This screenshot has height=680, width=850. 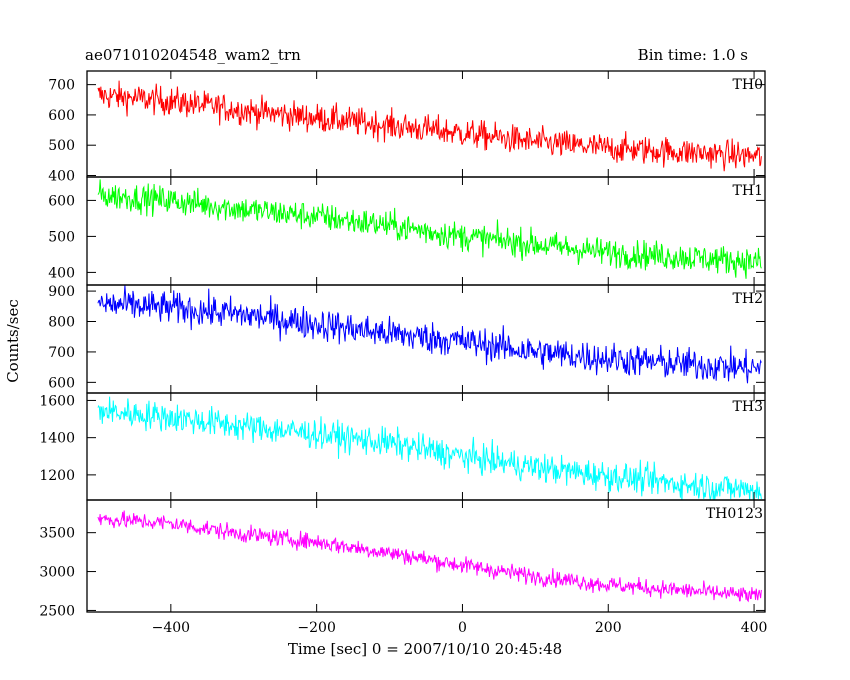 What do you see at coordinates (693, 55) in the screenshot?
I see `bin-time-label: Bin time: 1.0 s` at bounding box center [693, 55].